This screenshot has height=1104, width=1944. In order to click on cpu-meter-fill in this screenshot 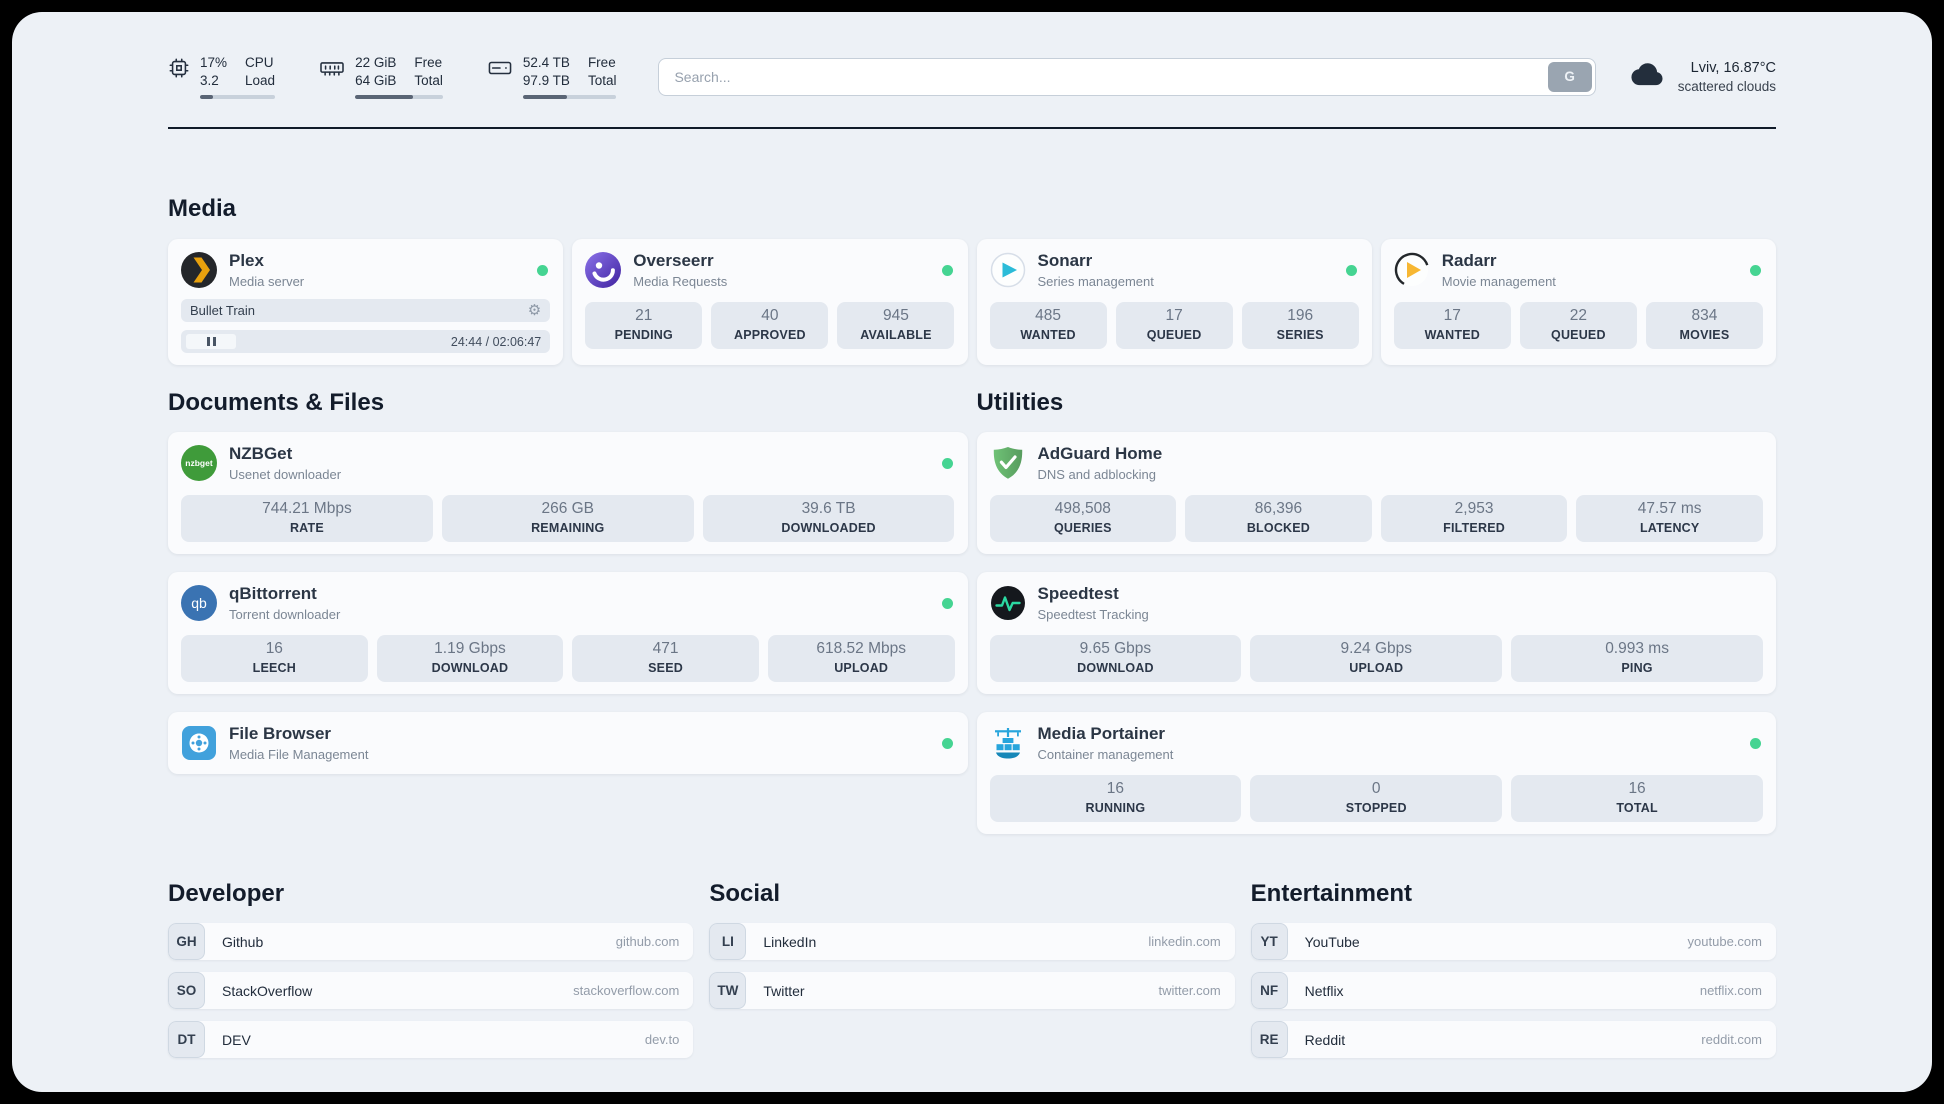, I will do `click(206, 97)`.